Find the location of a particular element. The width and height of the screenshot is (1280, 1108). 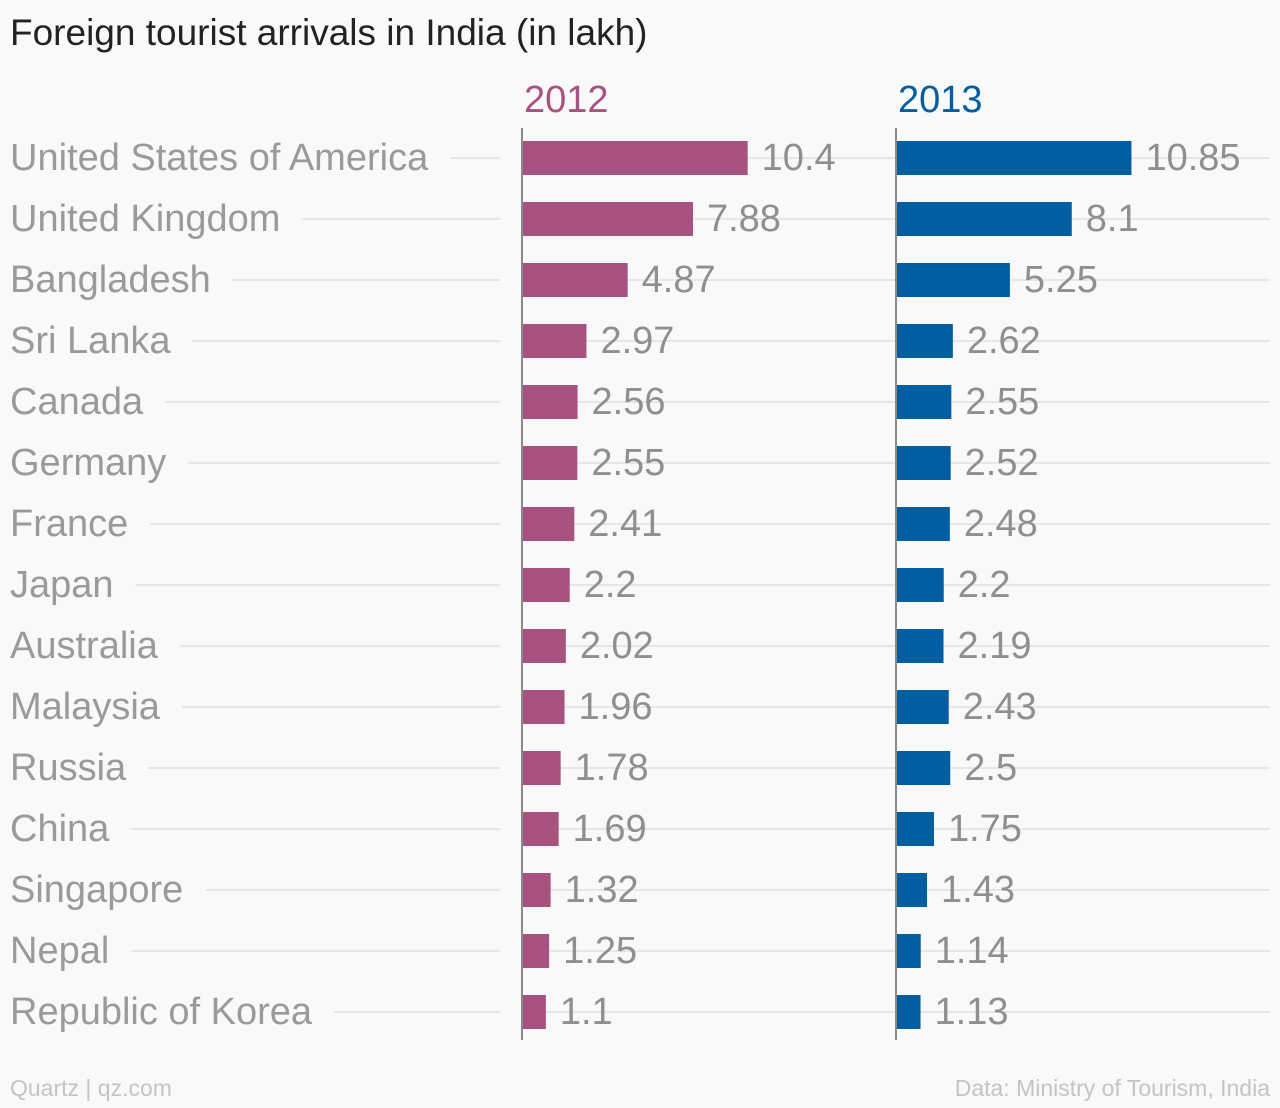

value-label: 2.41 is located at coordinates (625, 524).